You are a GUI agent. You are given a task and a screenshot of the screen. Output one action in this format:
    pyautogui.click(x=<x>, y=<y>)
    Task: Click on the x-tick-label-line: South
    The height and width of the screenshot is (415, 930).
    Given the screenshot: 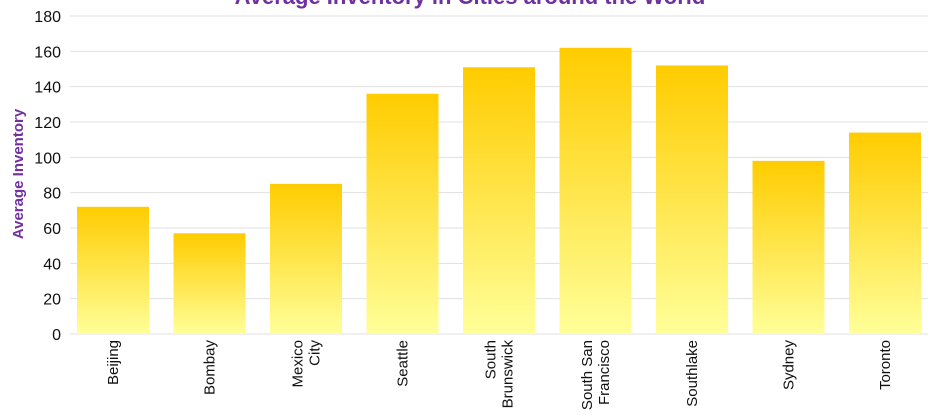 What is the action you would take?
    pyautogui.click(x=491, y=359)
    